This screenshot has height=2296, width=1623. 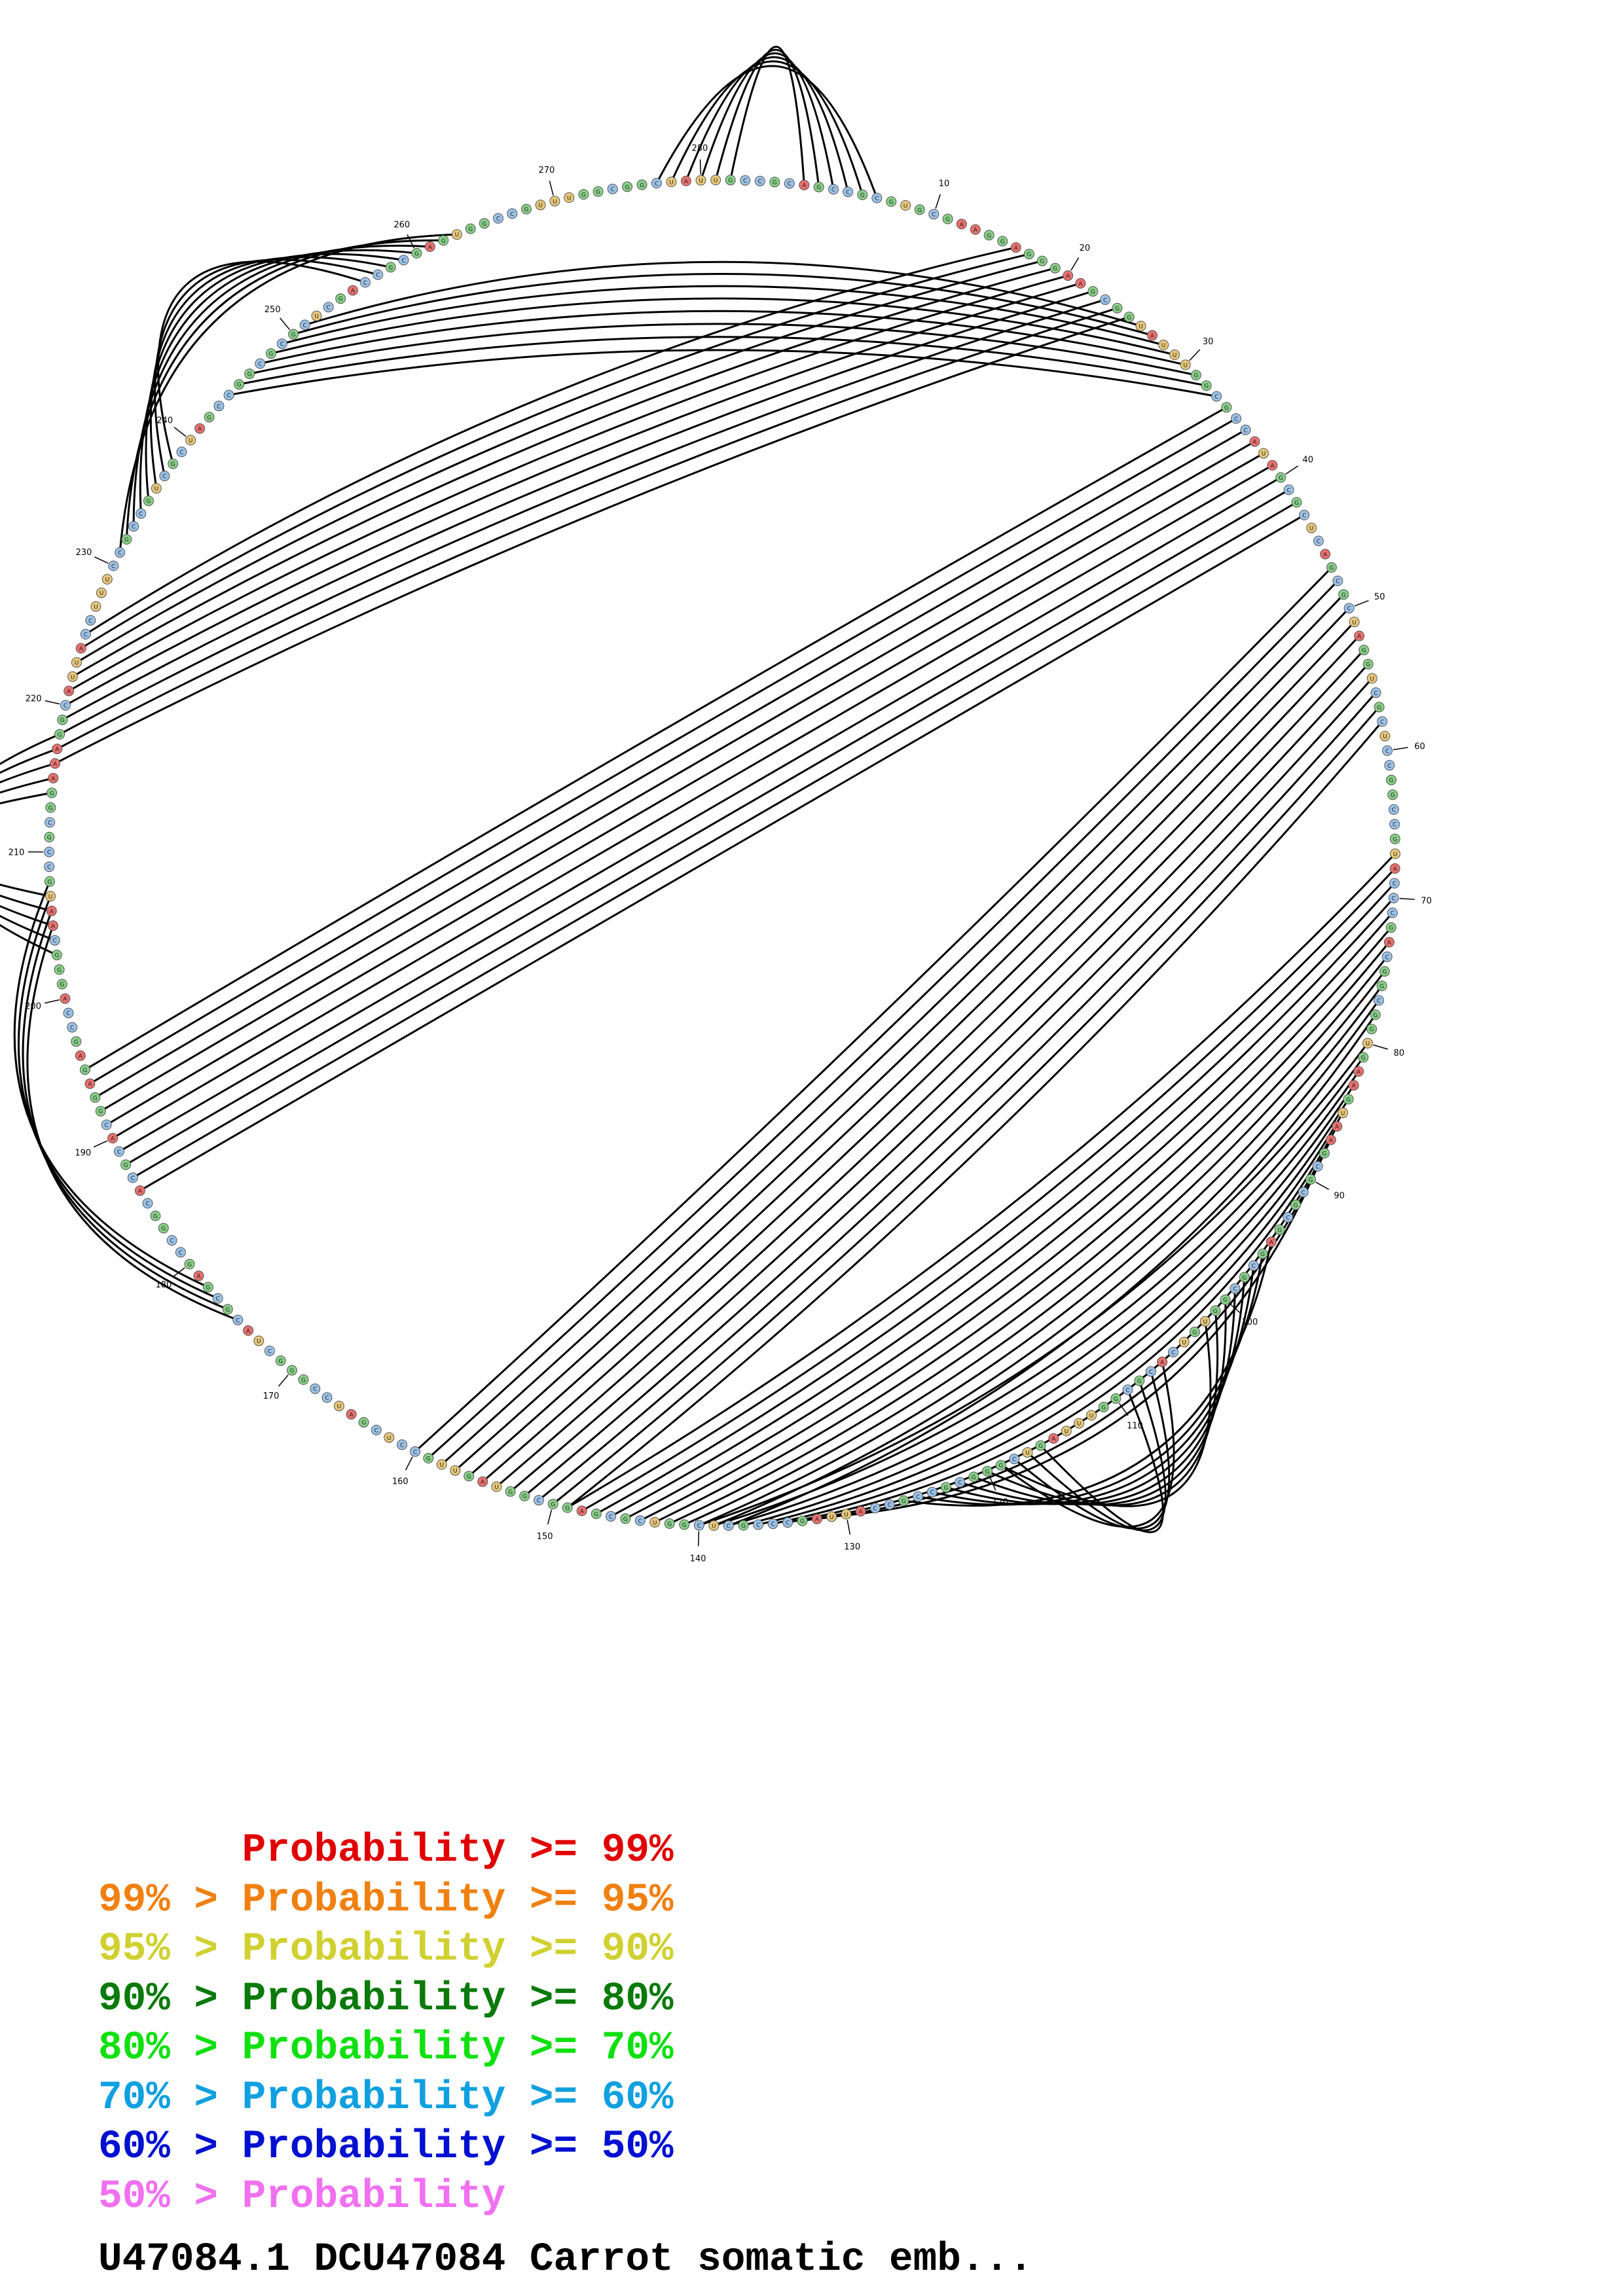 I want to click on tick-label: 90, so click(x=1339, y=1196).